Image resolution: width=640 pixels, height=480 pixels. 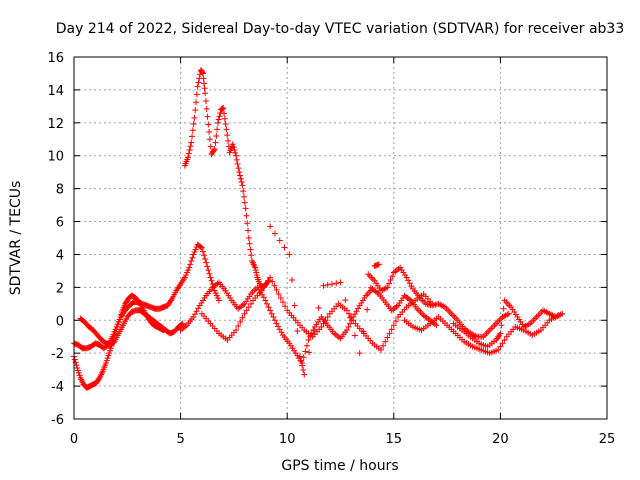 What do you see at coordinates (57, 354) in the screenshot?
I see `y-tick-label: -2` at bounding box center [57, 354].